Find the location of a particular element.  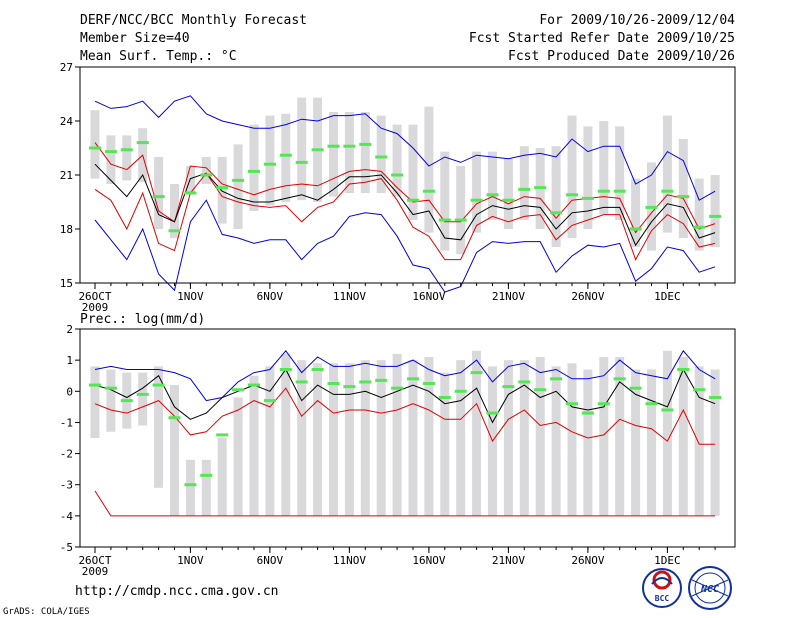

temp-ytick-label: 15 is located at coordinates (66, 283).